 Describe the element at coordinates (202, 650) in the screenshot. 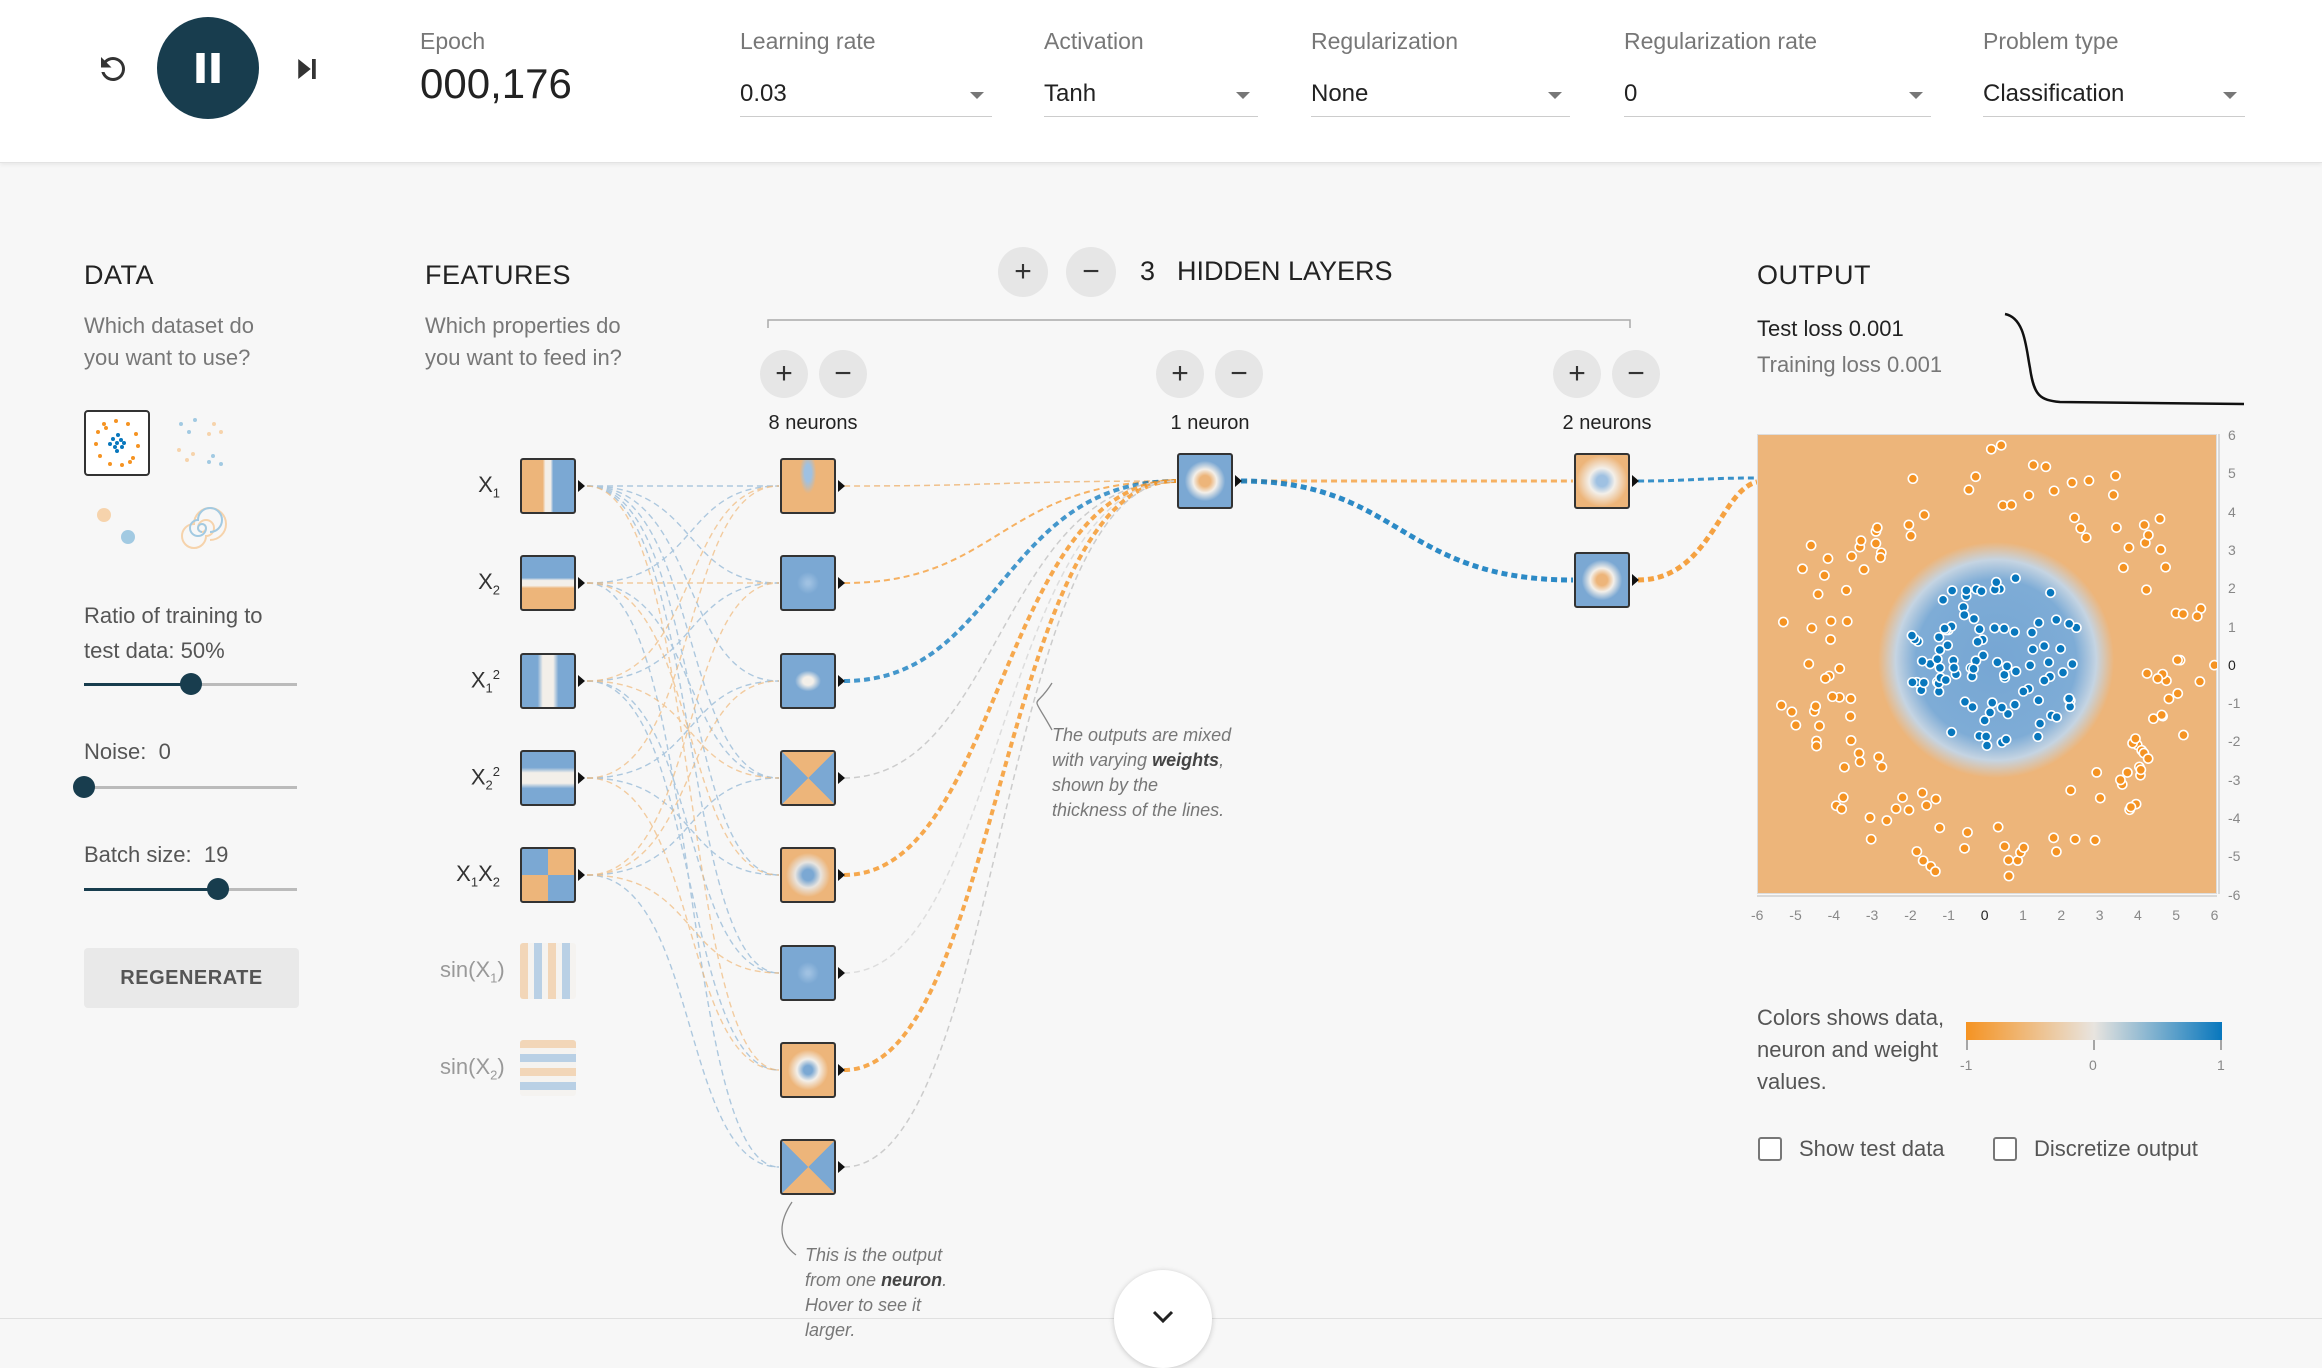

I see `ratio-value: 50%` at that location.